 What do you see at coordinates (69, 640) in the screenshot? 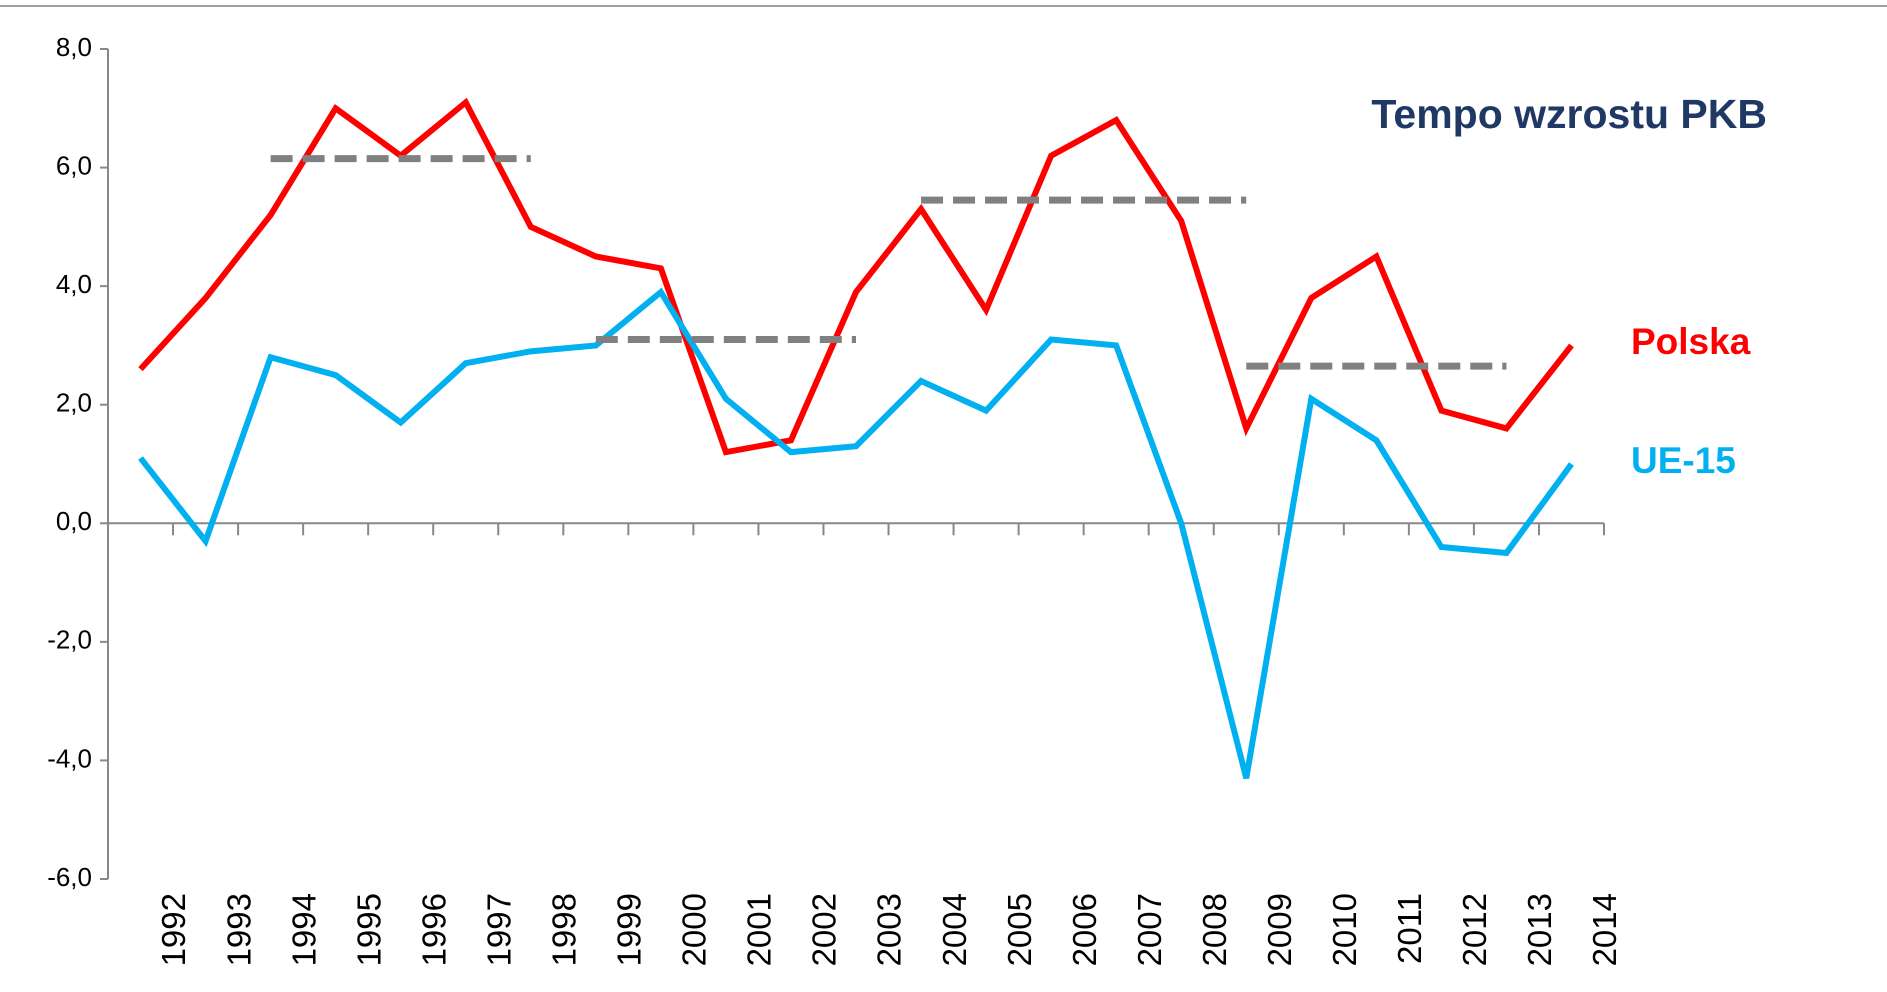
I see `y-tick-label: -2,0` at bounding box center [69, 640].